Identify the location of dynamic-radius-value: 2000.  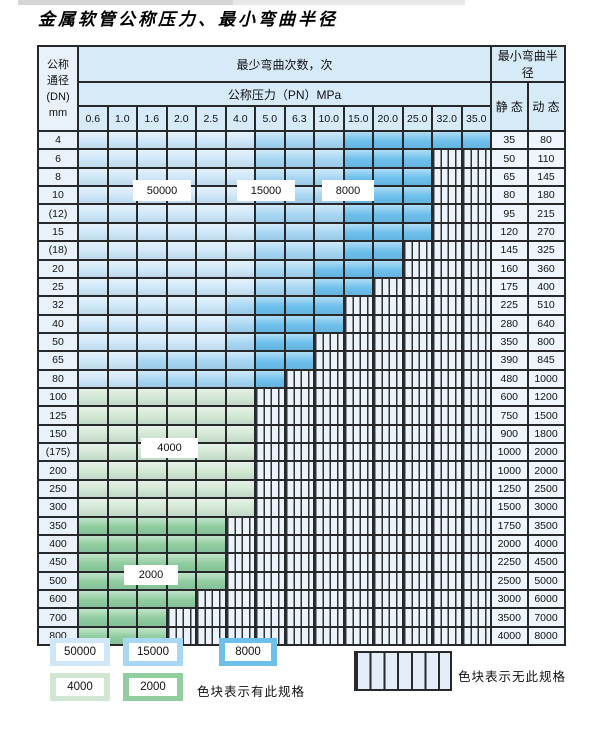
(546, 470).